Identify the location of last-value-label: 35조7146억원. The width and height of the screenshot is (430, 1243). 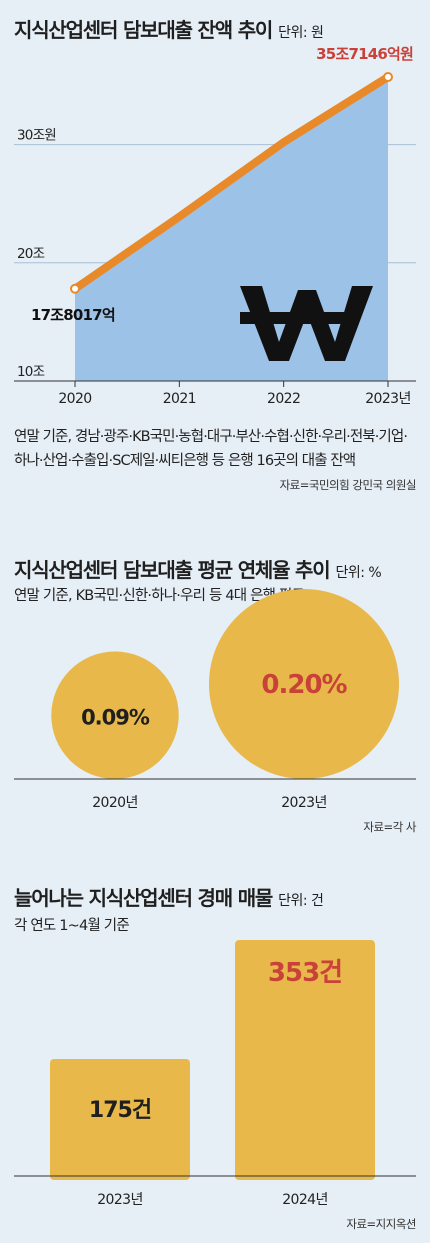
(364, 54).